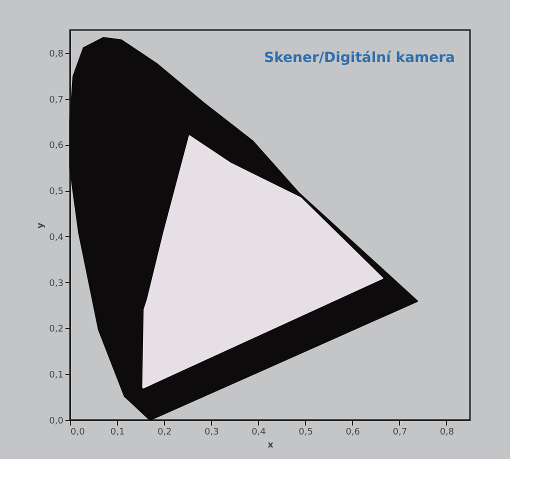 This screenshot has height=482, width=549. Describe the element at coordinates (305, 433) in the screenshot. I see `x-tick-label: 0,5` at that location.